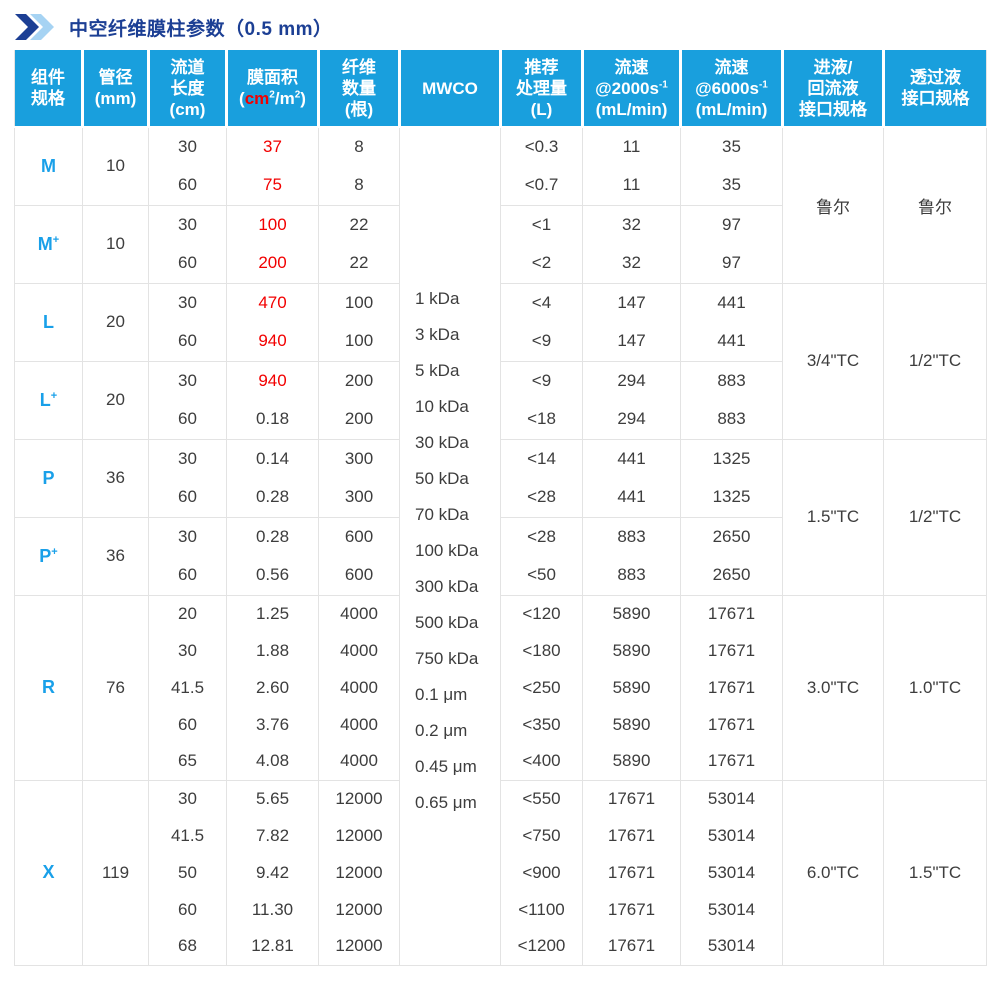 This screenshot has width=1000, height=987. I want to click on header-cell-volume: 推荐 处理量 (L), so click(541, 89).